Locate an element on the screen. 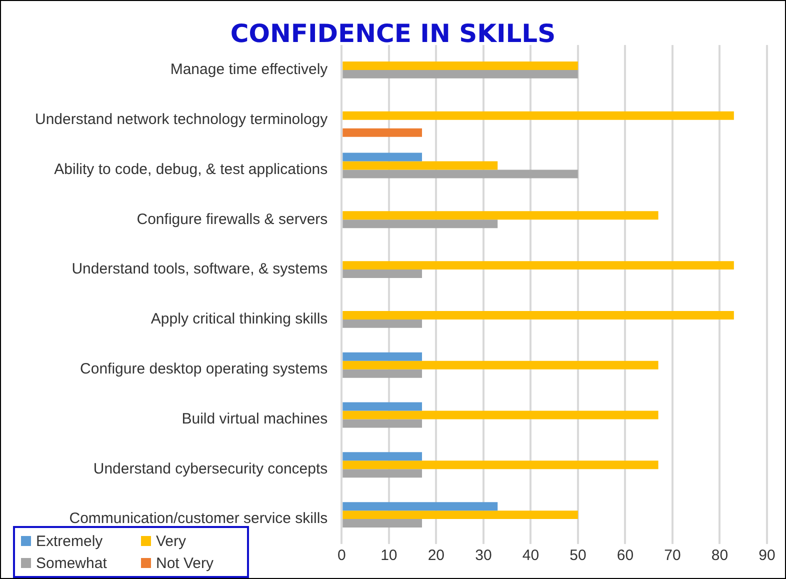 This screenshot has height=579, width=786. x-tick-label: 20 is located at coordinates (436, 555).